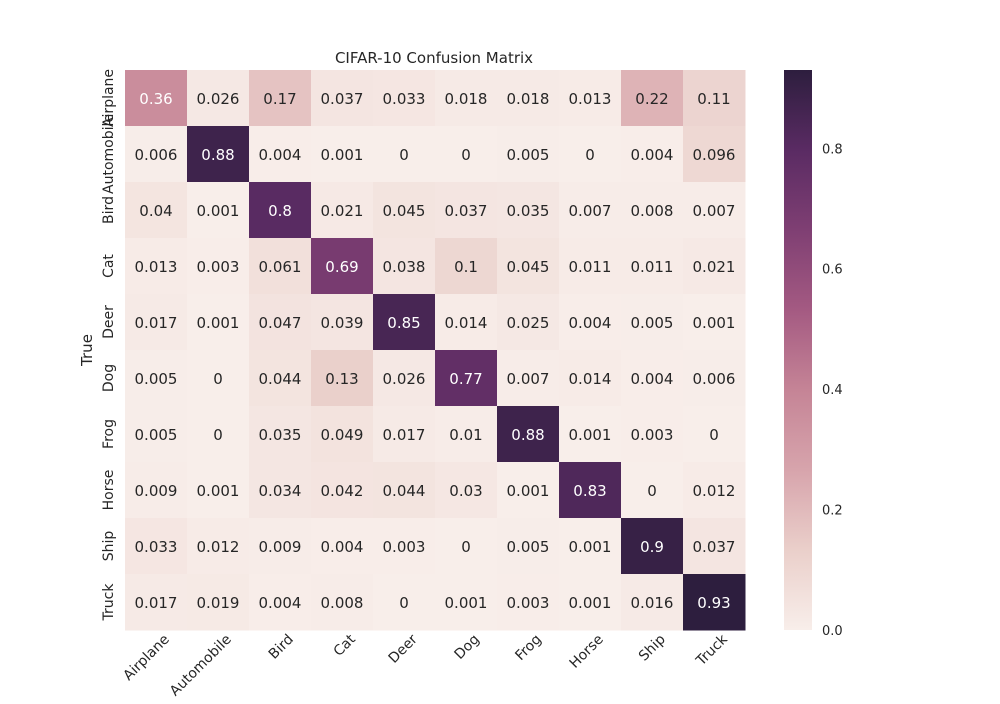 This screenshot has height=704, width=1000. What do you see at coordinates (342, 323) in the screenshot?
I see `cell-value-label: 0.039` at bounding box center [342, 323].